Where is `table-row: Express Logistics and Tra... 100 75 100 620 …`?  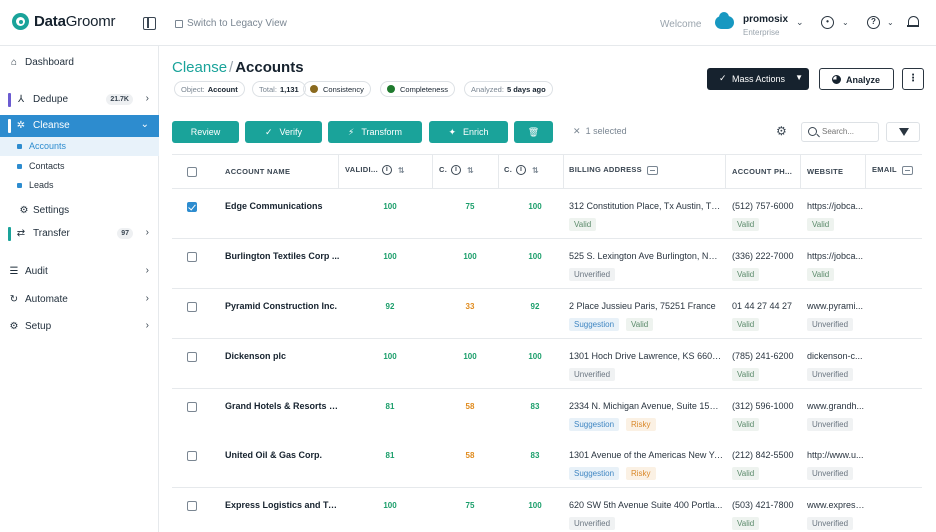
table-row: Express Logistics and Tra... 100 75 100 620 … is located at coordinates (547, 510).